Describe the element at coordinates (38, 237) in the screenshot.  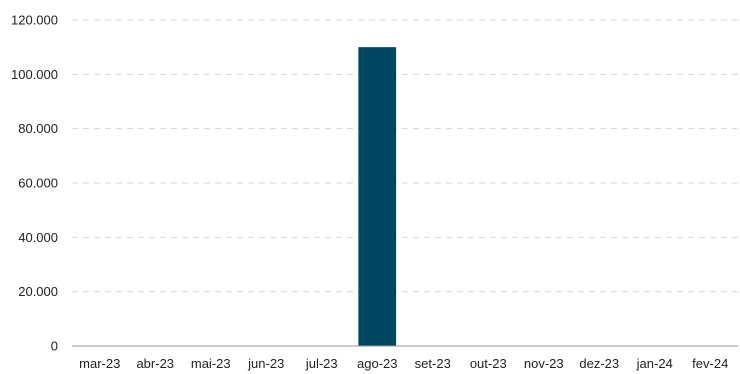
I see `y-tick-label: 40.000` at that location.